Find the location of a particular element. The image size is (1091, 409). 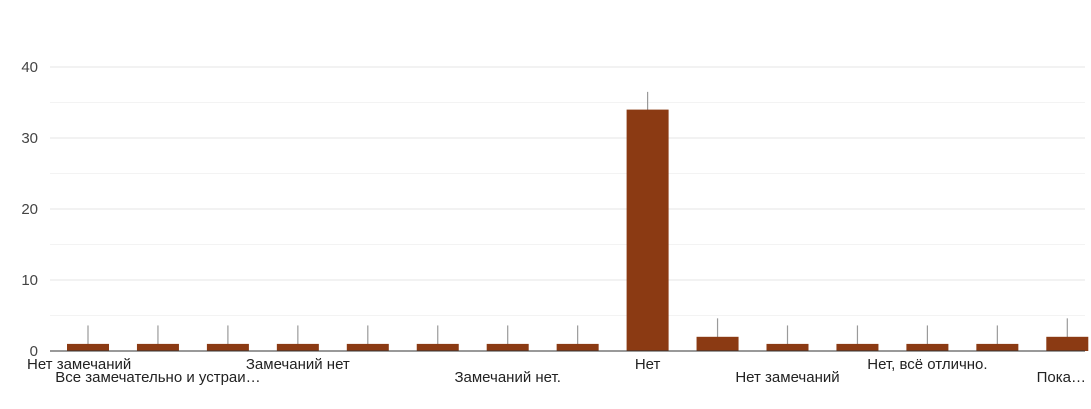

y-axis-ticks: 0 10 20 30 40 is located at coordinates (29, 209).